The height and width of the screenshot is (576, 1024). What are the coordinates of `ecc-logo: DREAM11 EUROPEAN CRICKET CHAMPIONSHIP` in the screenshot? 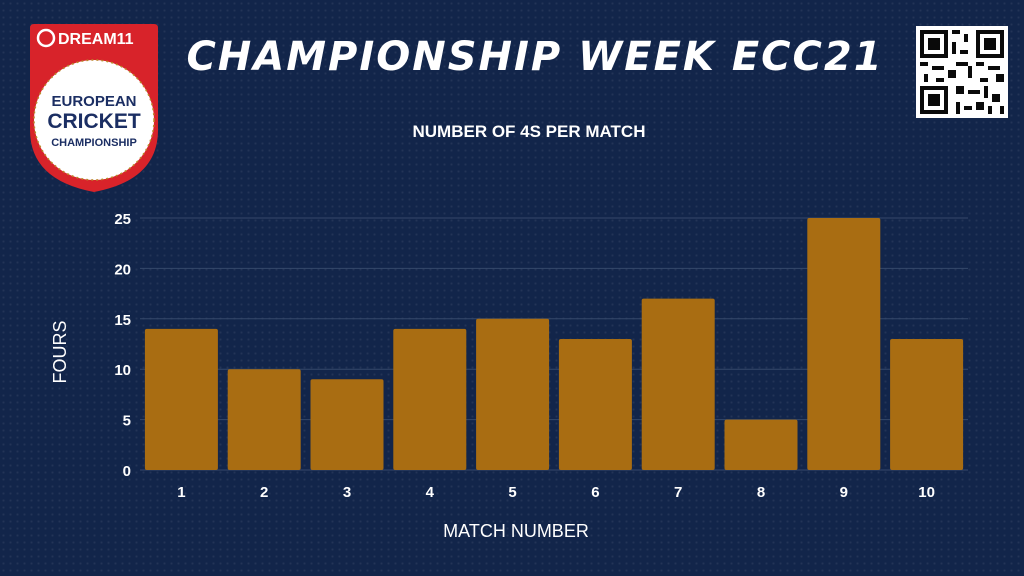 It's located at (94, 108).